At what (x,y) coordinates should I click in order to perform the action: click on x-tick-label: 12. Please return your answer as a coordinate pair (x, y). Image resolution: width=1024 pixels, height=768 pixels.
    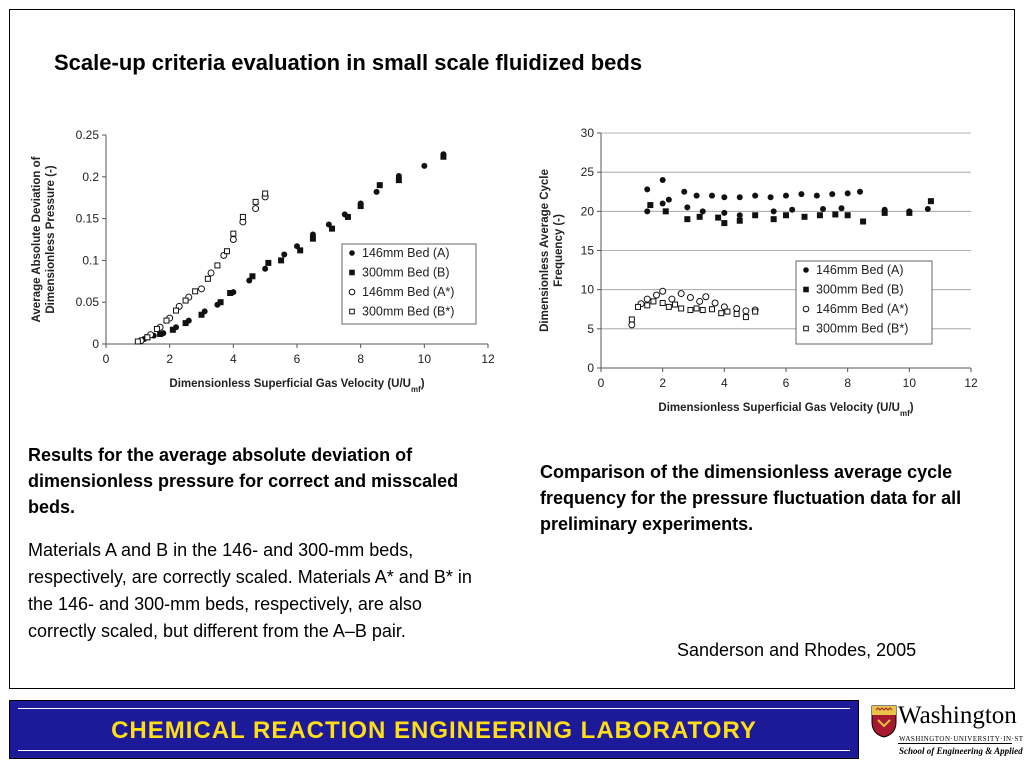
    Looking at the image, I should click on (971, 383).